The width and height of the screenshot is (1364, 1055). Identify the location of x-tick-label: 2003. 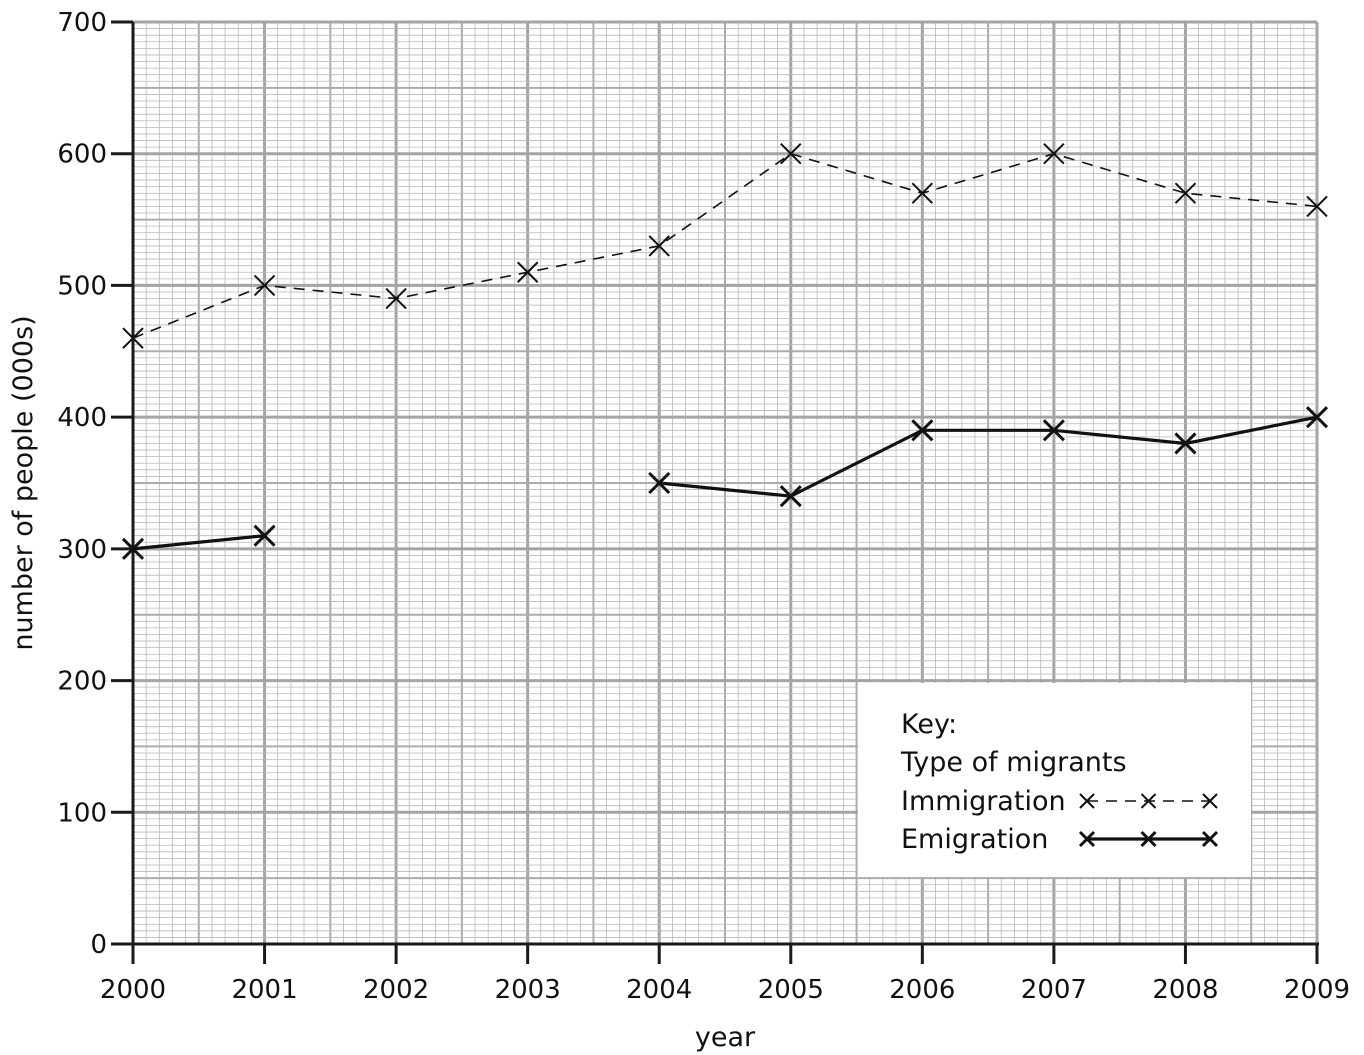
(528, 990).